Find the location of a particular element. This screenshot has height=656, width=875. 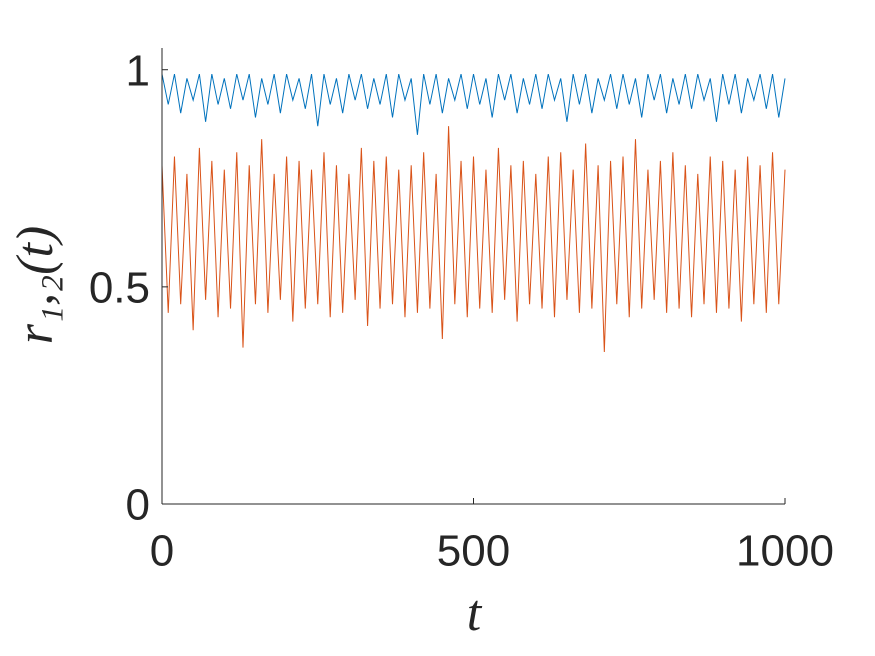

y-tick-label: 0.5 is located at coordinates (119, 287).